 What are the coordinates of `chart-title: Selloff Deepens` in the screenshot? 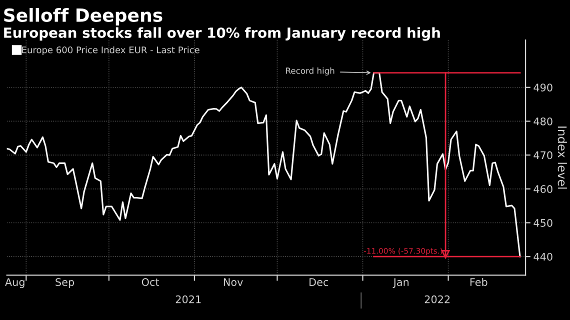 It's located at (83, 17).